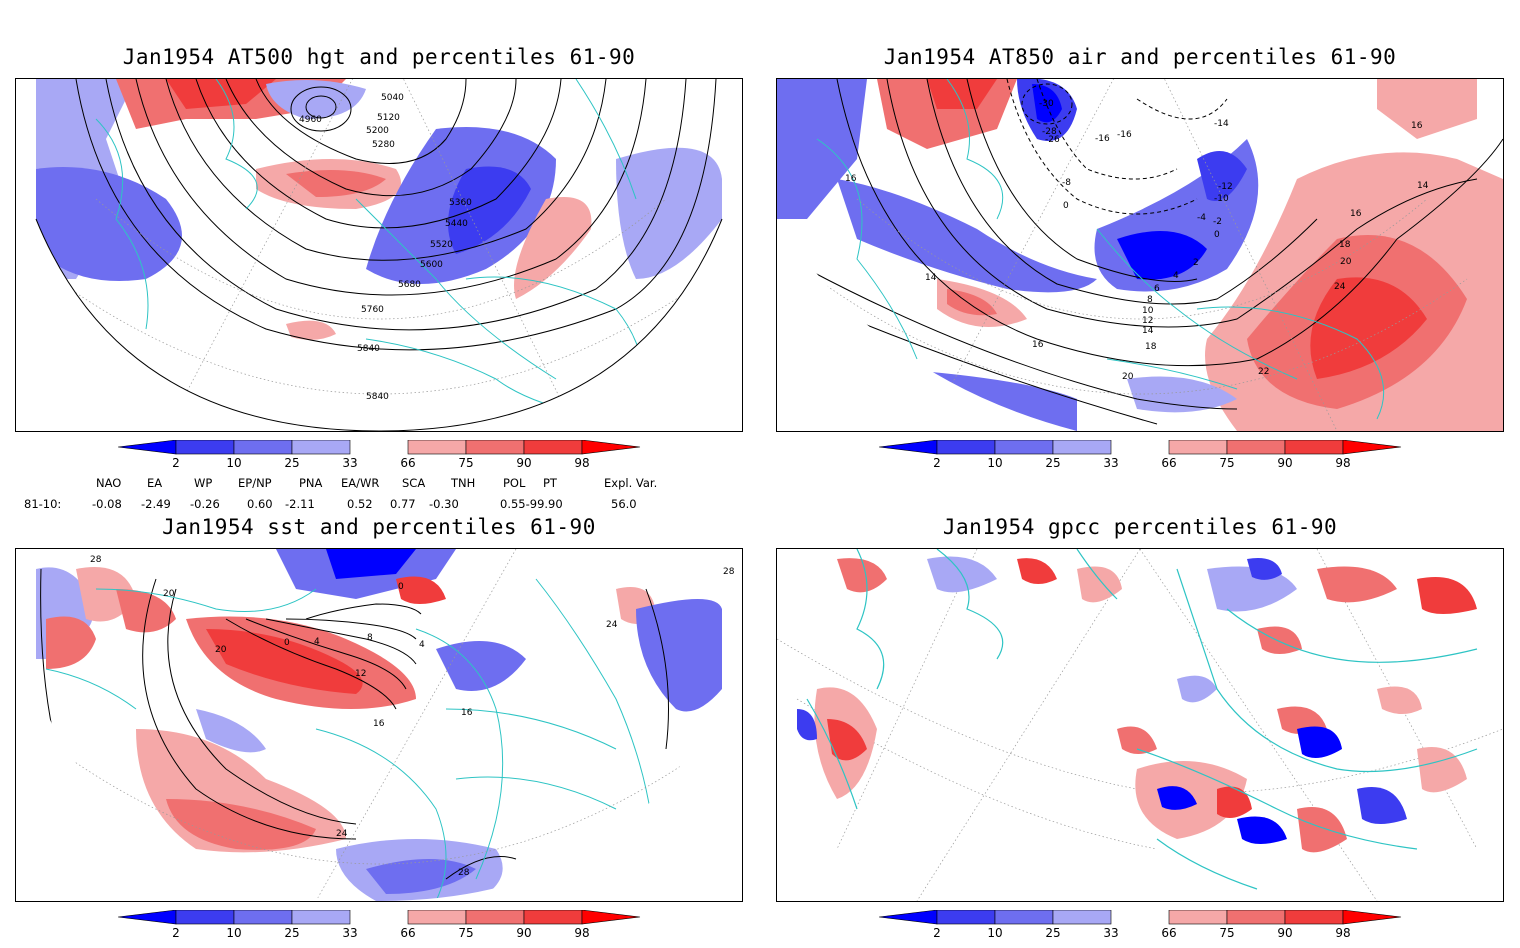  What do you see at coordinates (412, 716) in the screenshot?
I see `sst-contour-labels: 28 20 20 0 4 8 12 16 16 24 28 24 28 0 4` at bounding box center [412, 716].